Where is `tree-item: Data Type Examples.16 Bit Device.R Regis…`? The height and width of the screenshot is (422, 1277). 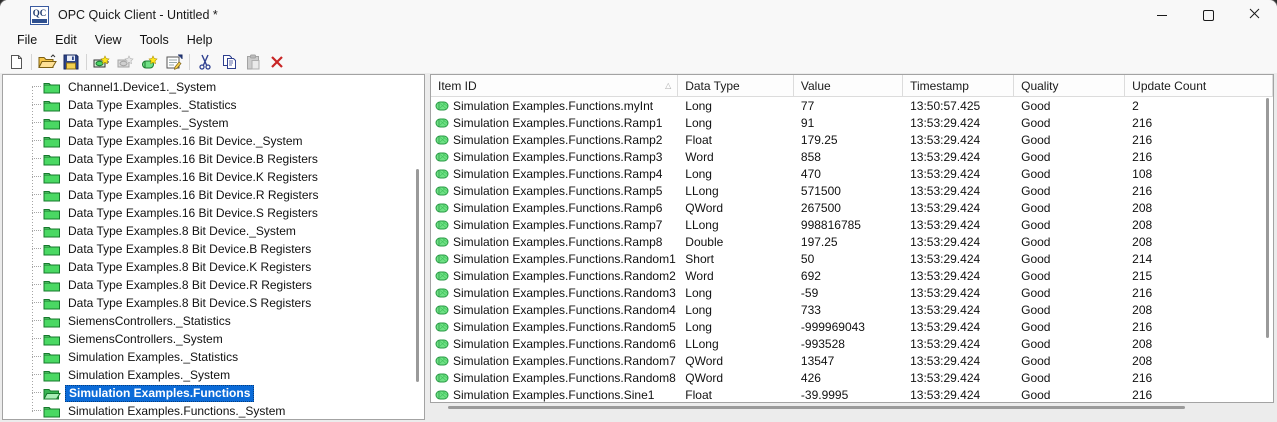 tree-item: Data Type Examples.16 Bit Device.R Regis… is located at coordinates (213, 195).